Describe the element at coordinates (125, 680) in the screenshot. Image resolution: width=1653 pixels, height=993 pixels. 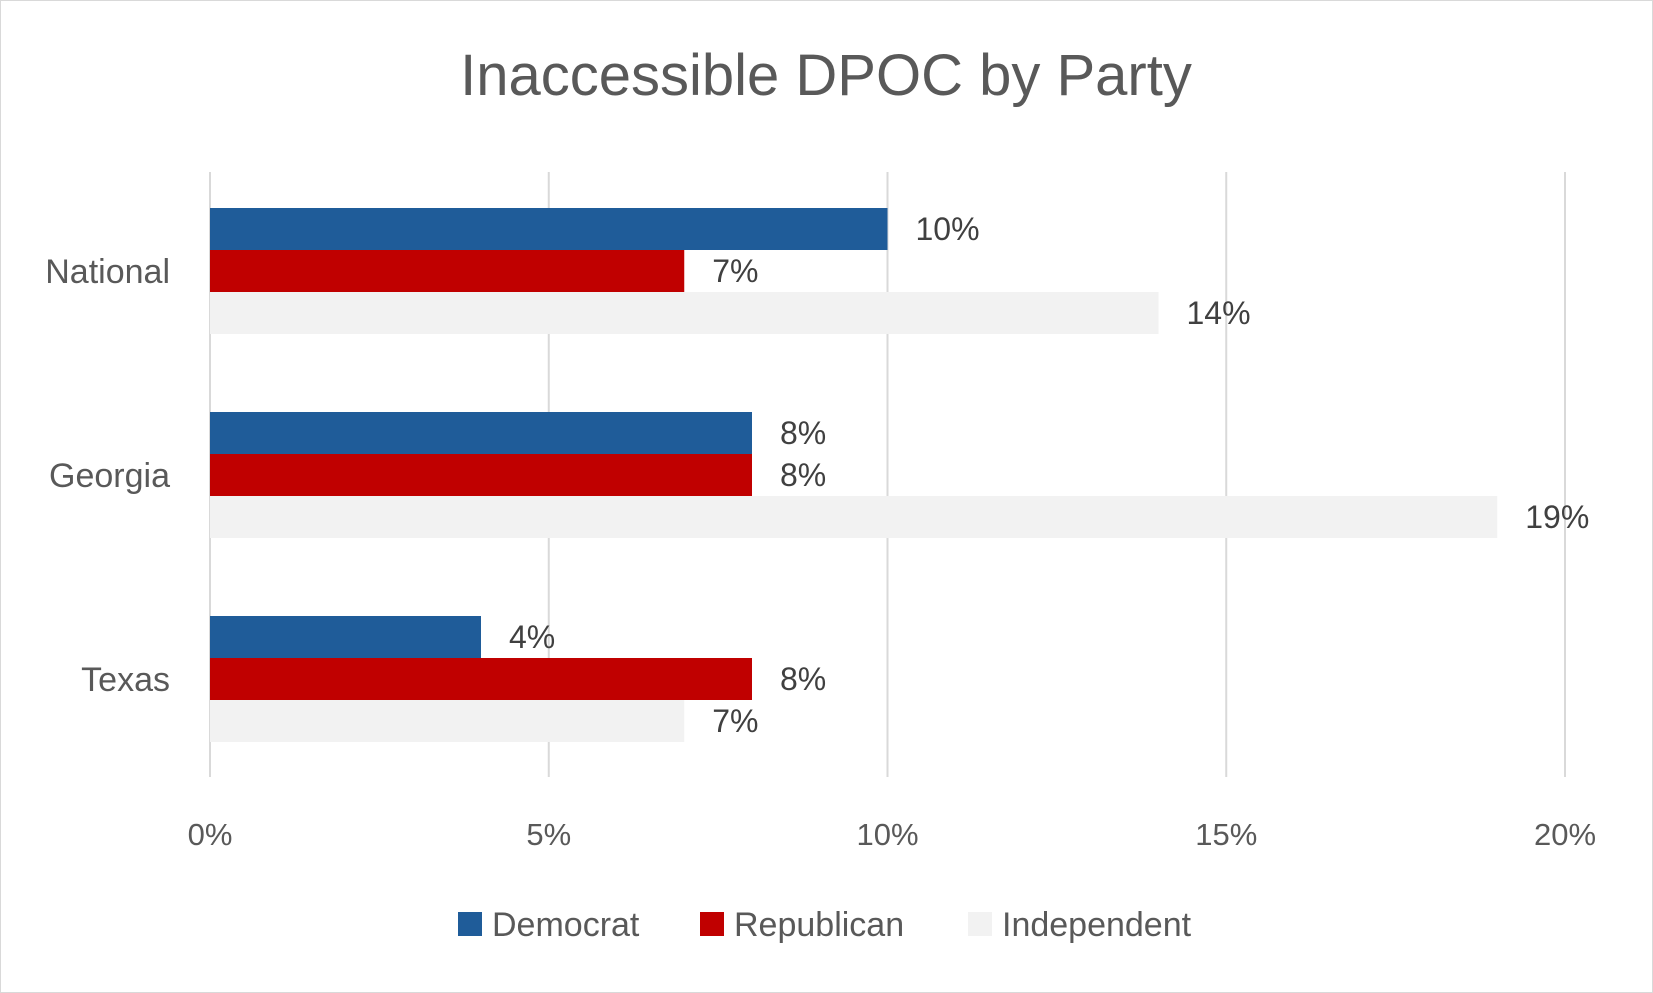
I see `category-label: Texas` at that location.